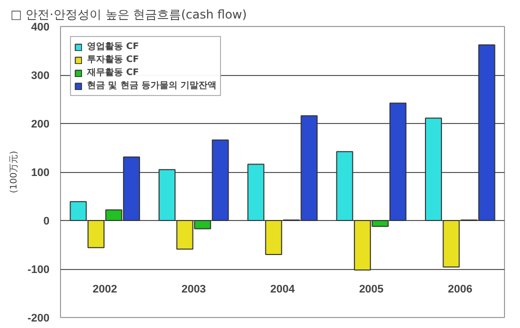 The width and height of the screenshot is (520, 328). What do you see at coordinates (14, 172) in the screenshot?
I see `y-axis-title: (100万元)` at bounding box center [14, 172].